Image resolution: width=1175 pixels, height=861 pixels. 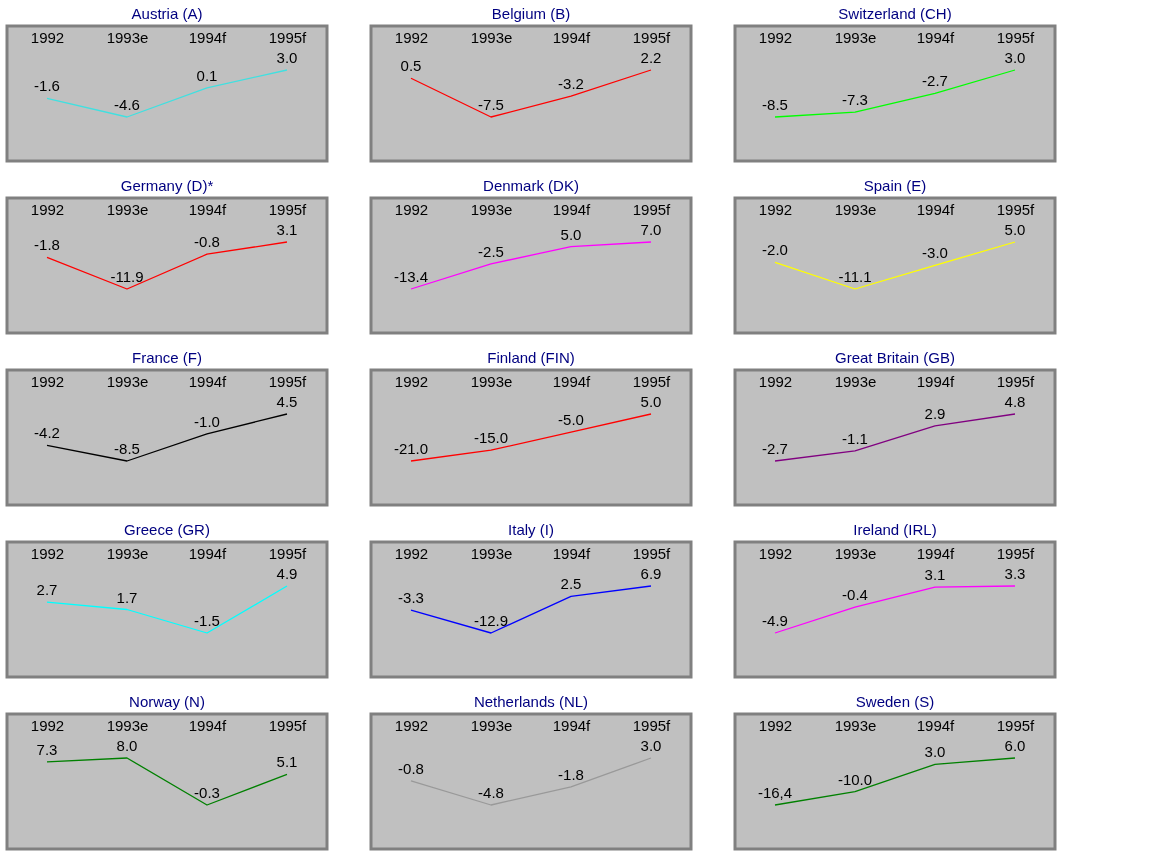 What do you see at coordinates (207, 421) in the screenshot?
I see `data-label: -1.0` at bounding box center [207, 421].